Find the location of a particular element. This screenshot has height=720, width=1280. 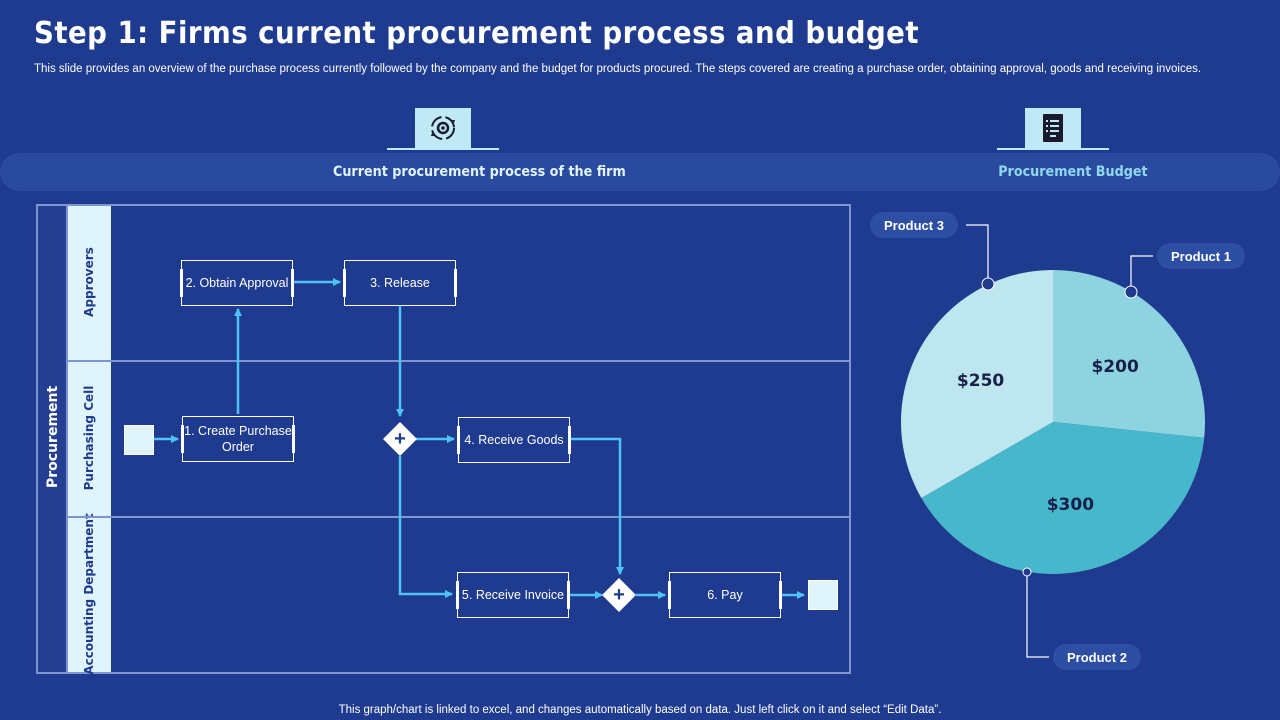

section-header-band is located at coordinates (640, 172).